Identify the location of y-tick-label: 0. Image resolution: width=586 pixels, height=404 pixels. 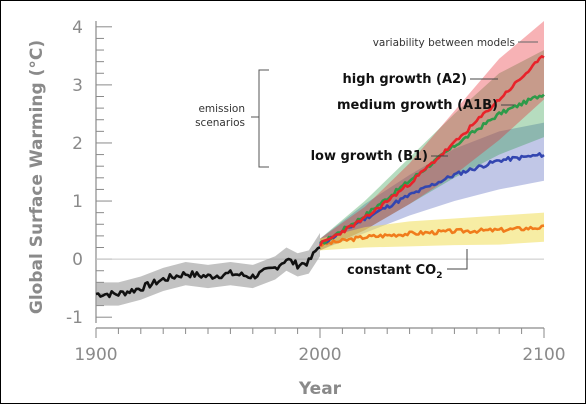
(77, 260).